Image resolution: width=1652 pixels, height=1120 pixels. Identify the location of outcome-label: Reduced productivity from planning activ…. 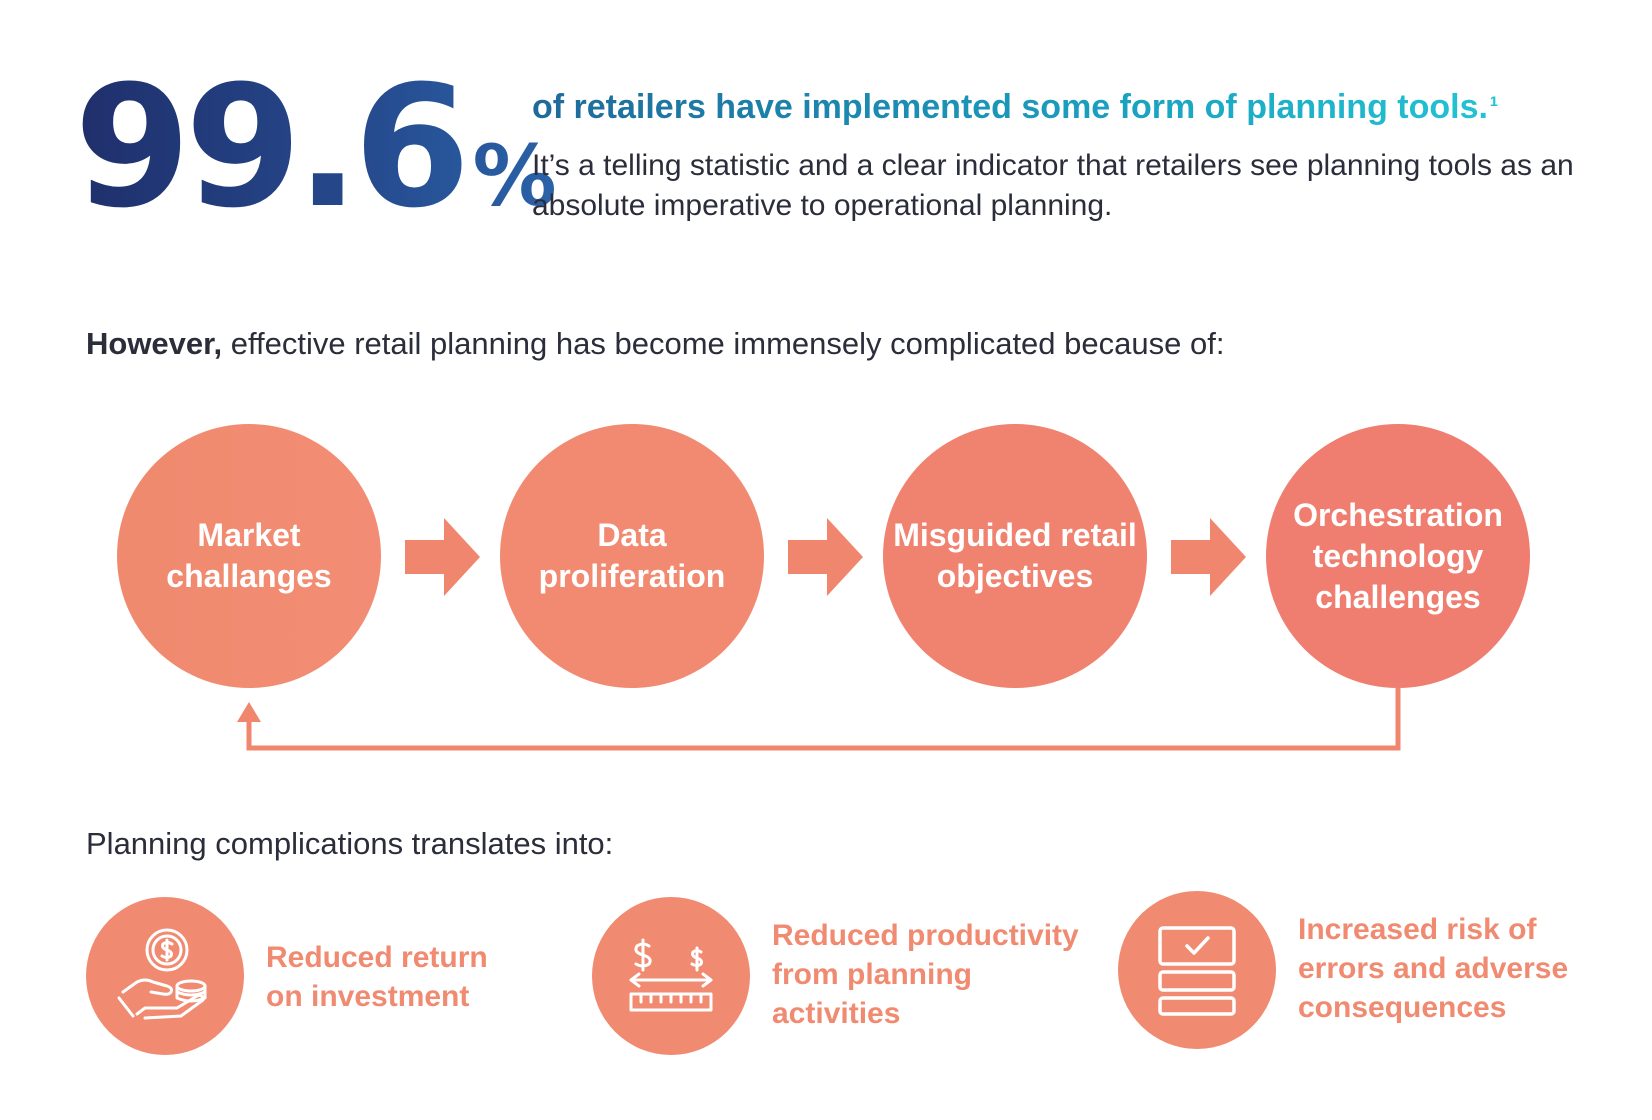
(925, 974).